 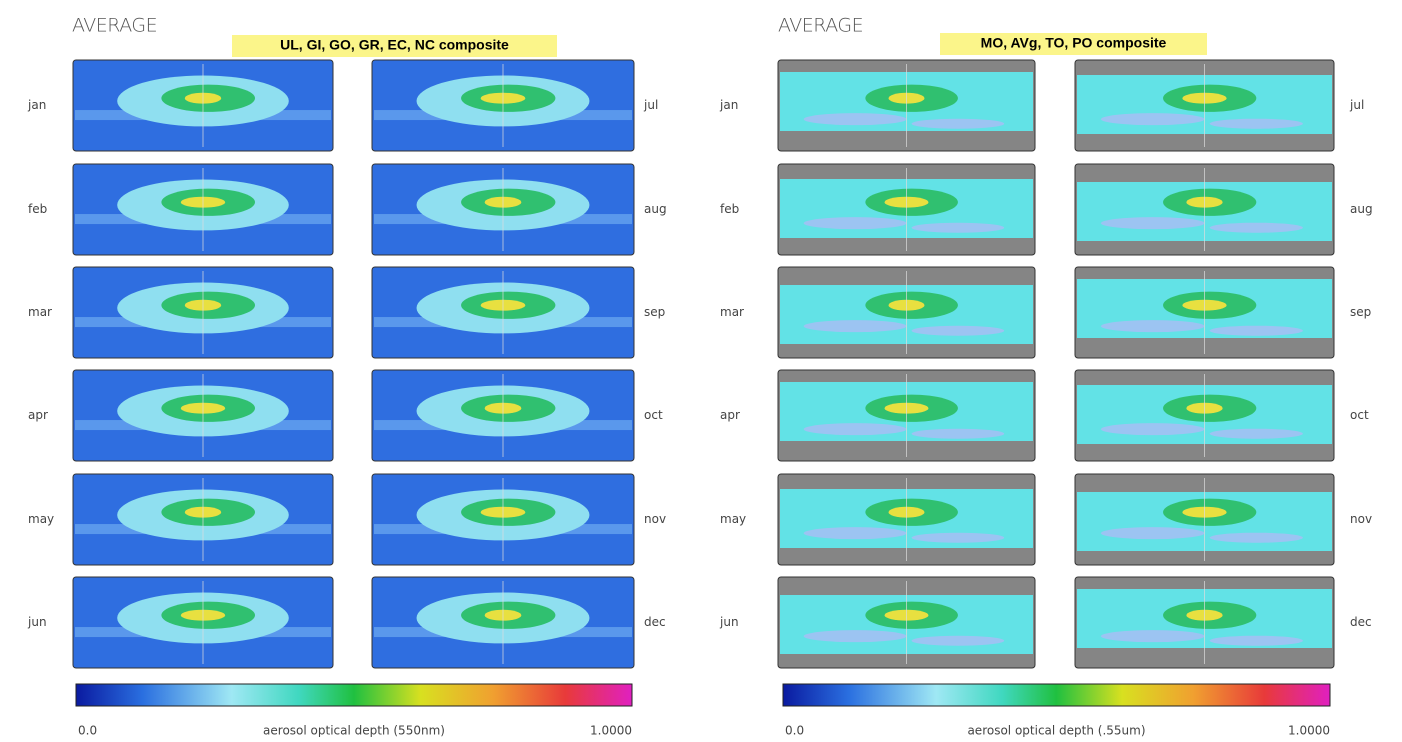 I want to click on colorbar-label: aerosol optical depth (.55um), so click(x=1056, y=731).